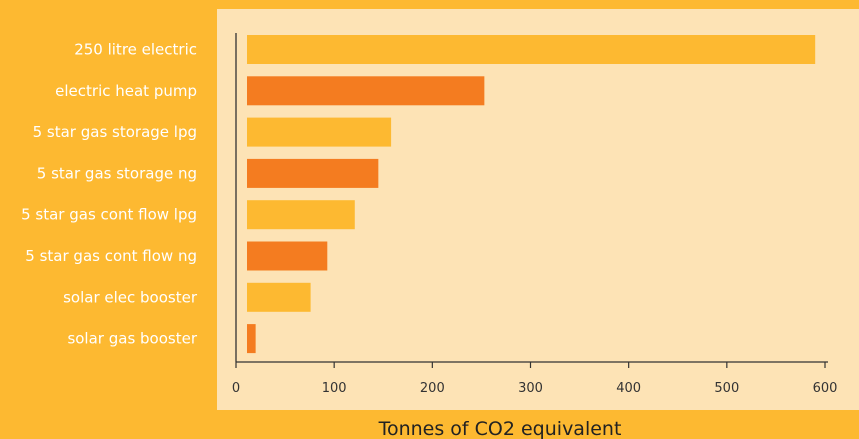 This screenshot has height=439, width=859. I want to click on category-label: 5 star gas storage ng, so click(117, 173).